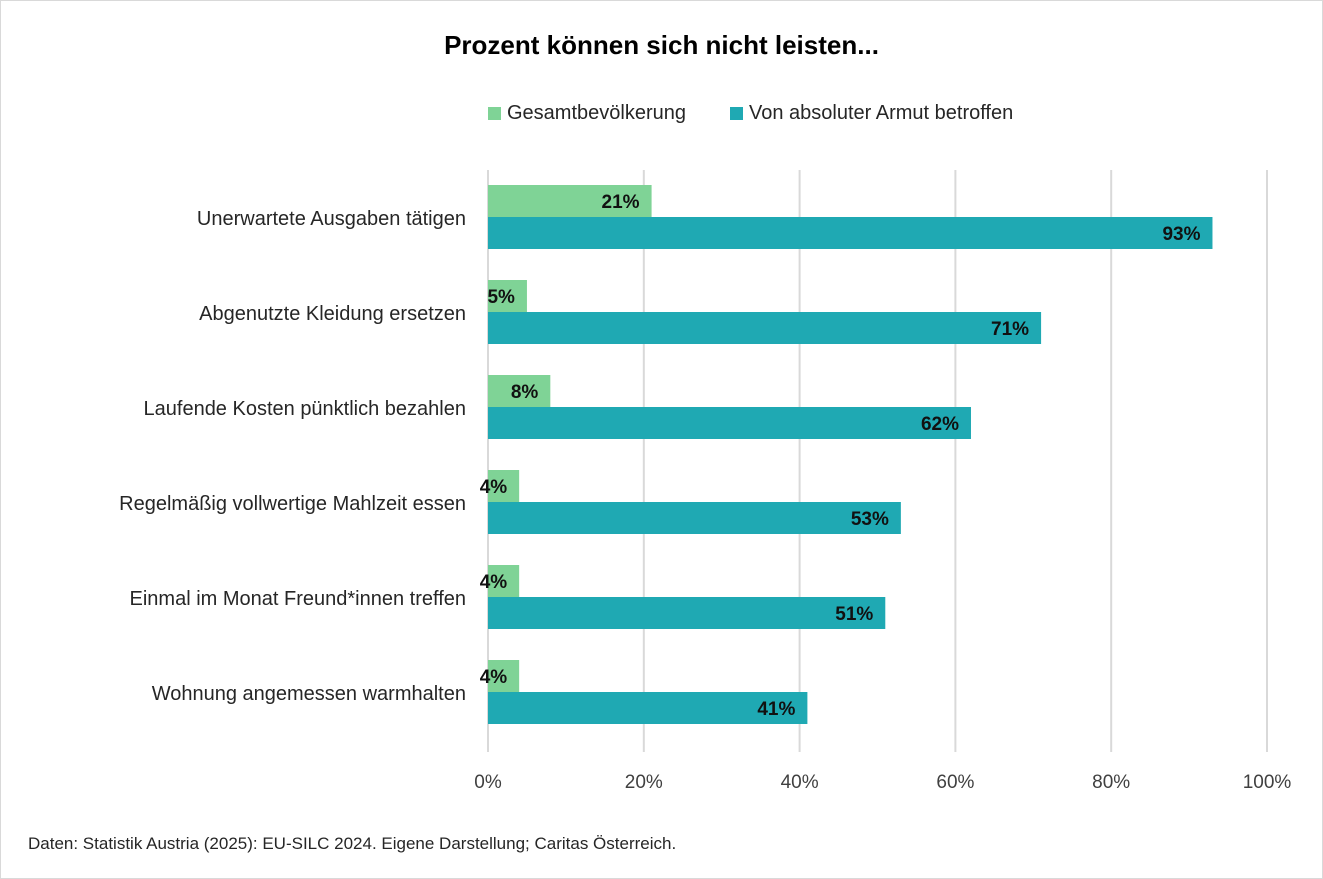 This screenshot has width=1323, height=879. I want to click on x-tick-label: 0%, so click(488, 782).